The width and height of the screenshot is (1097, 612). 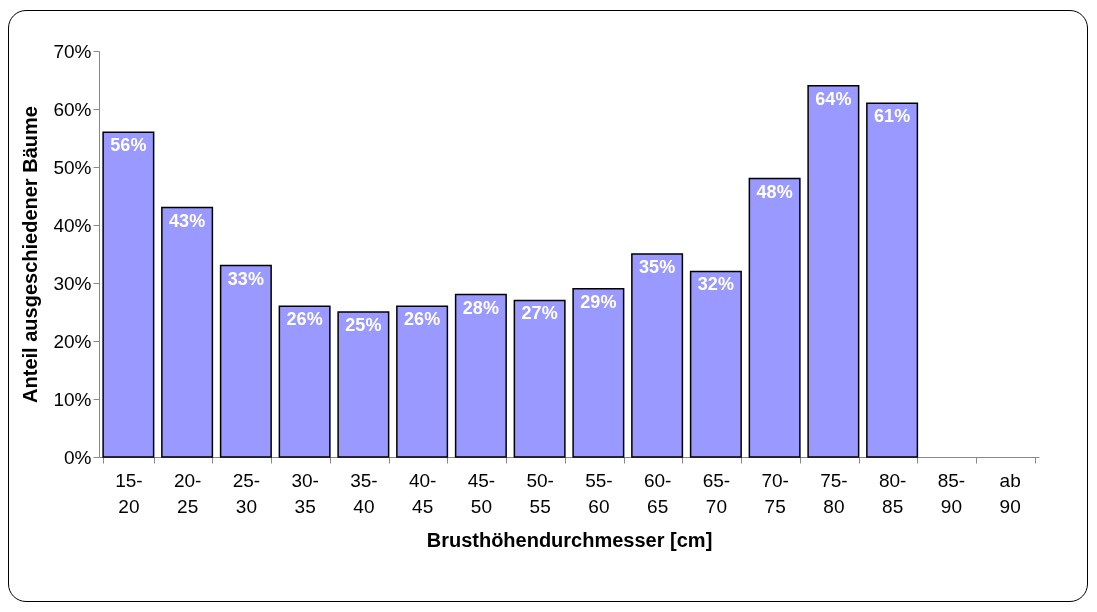 I want to click on data-label: 27%, so click(x=539, y=313).